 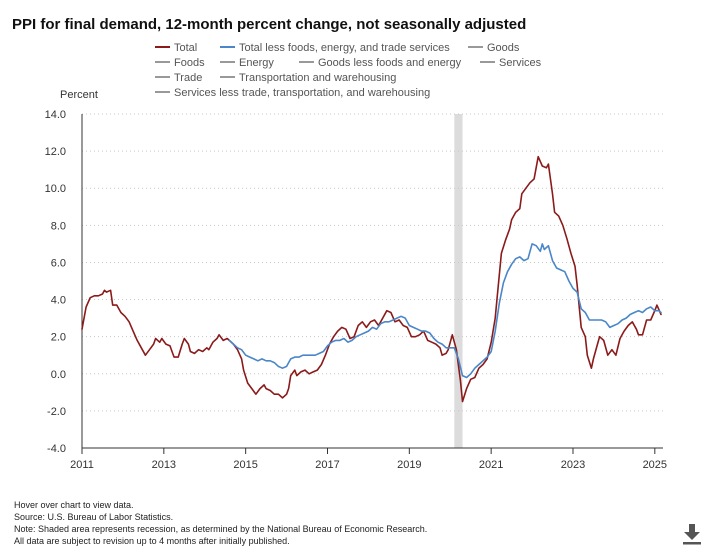 I want to click on legend-item-label: Goods, so click(x=503, y=48).